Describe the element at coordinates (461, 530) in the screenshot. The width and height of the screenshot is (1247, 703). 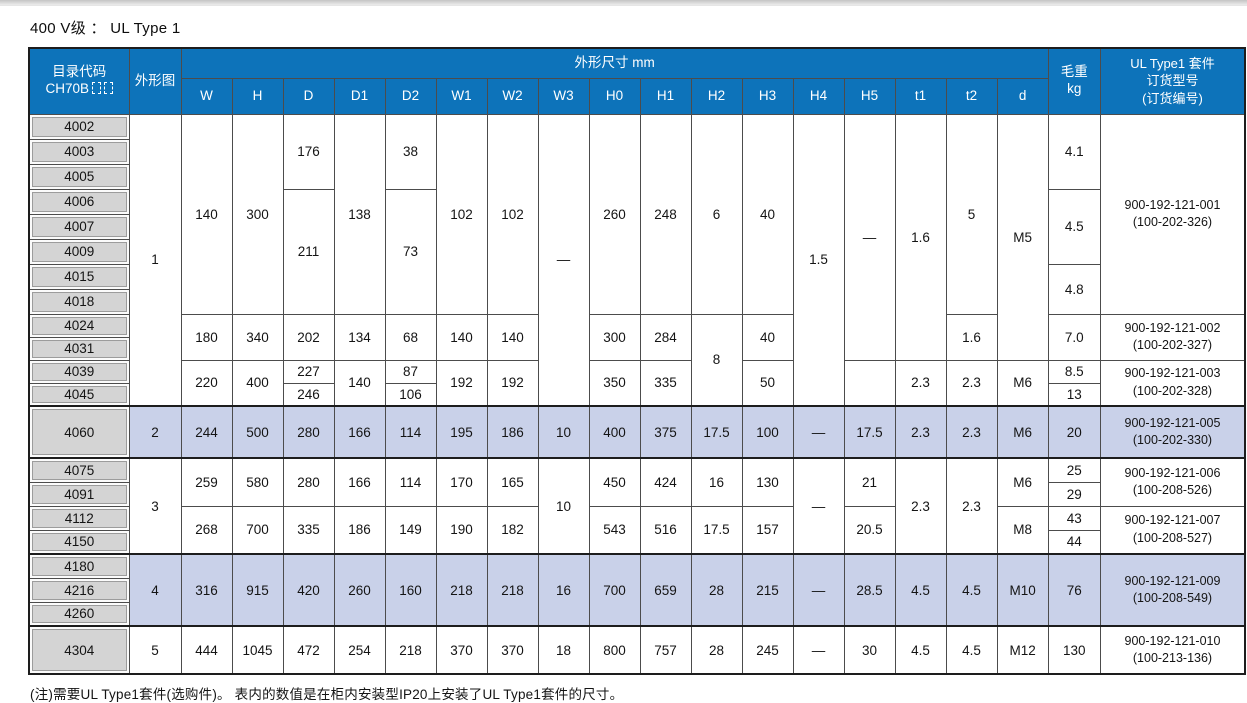
I see `cell-W1: 190` at that location.